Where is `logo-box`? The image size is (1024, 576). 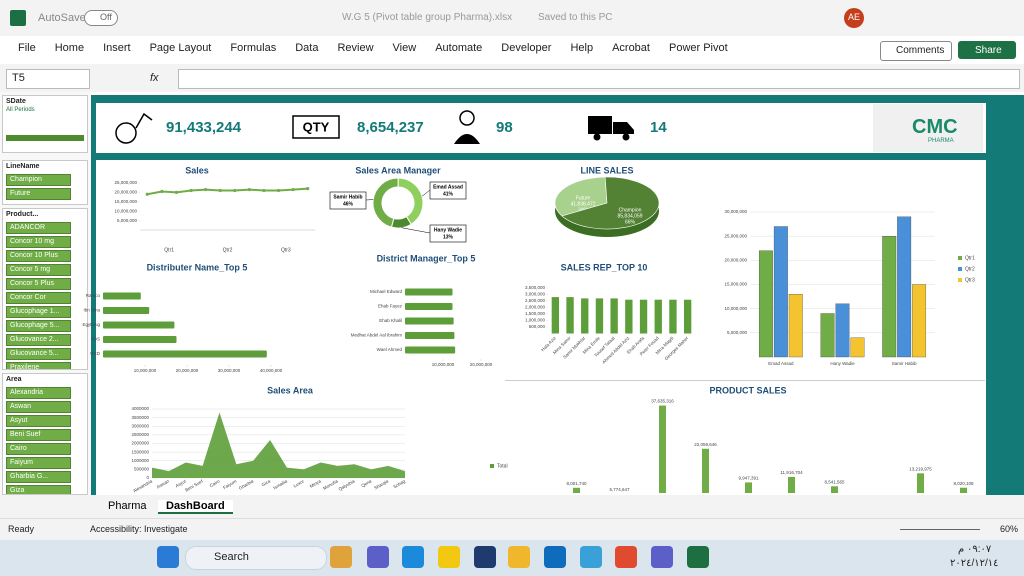 logo-box is located at coordinates (928, 128).